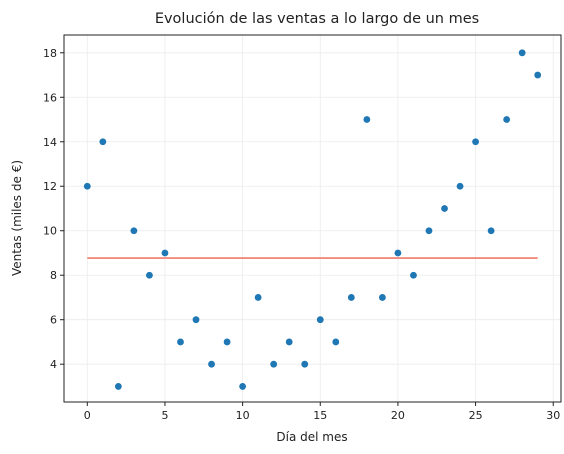  What do you see at coordinates (50, 231) in the screenshot?
I see `y-tick-label: 10` at bounding box center [50, 231].